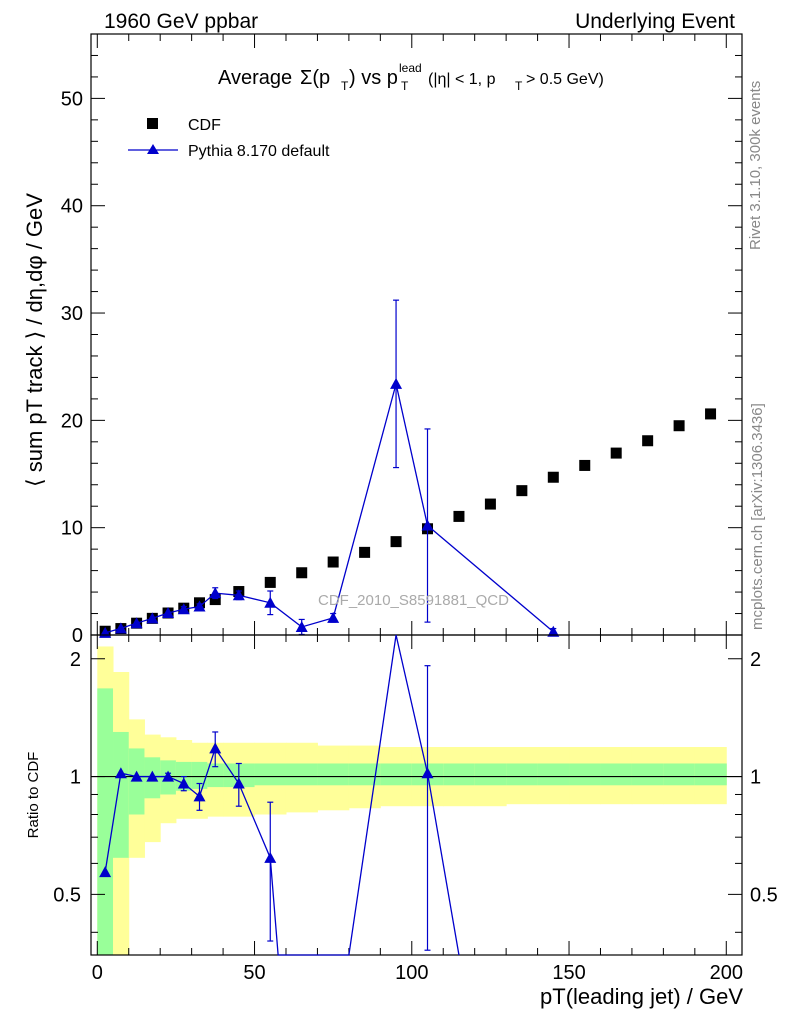 The width and height of the screenshot is (786, 1024). Describe the element at coordinates (153, 149) in the screenshot. I see `legend-pythia-marker` at that location.